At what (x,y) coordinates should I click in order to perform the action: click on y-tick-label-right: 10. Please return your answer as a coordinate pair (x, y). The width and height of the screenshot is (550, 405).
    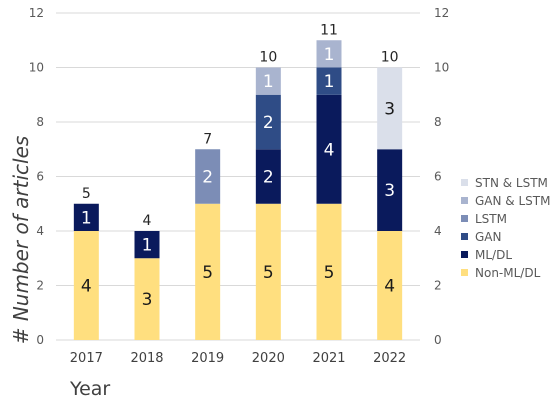
    Looking at the image, I should click on (441, 68).